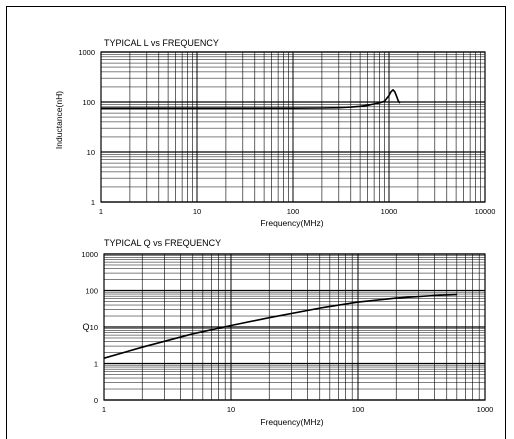  I want to click on y-axis-label: Inductance(nH), so click(59, 120).